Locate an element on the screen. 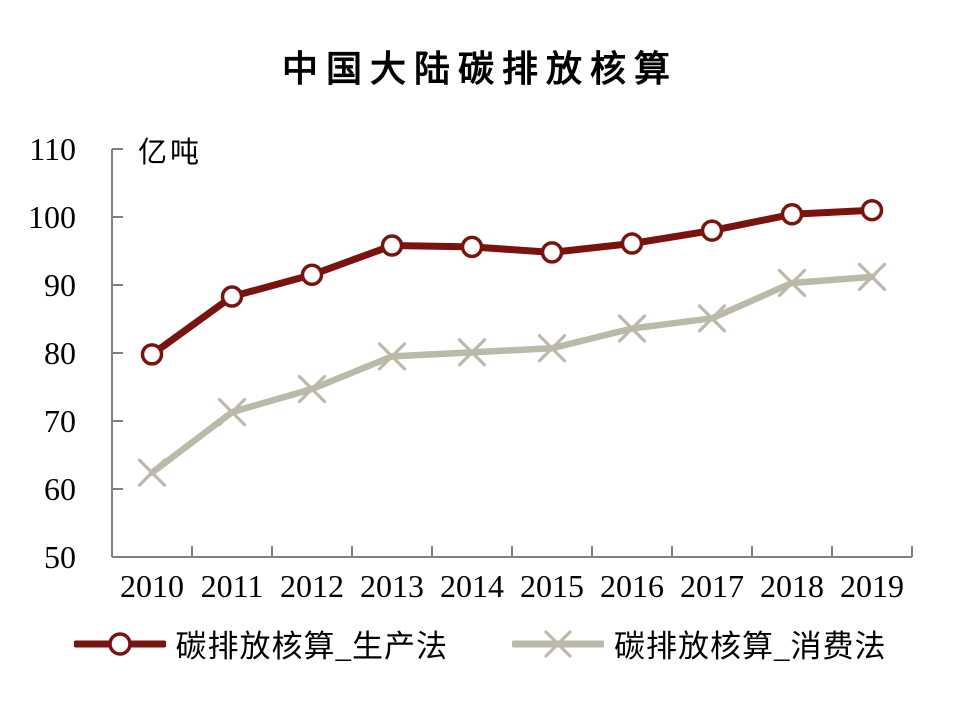  legend-item-production: 碳排放核算_生产法 is located at coordinates (261, 643).